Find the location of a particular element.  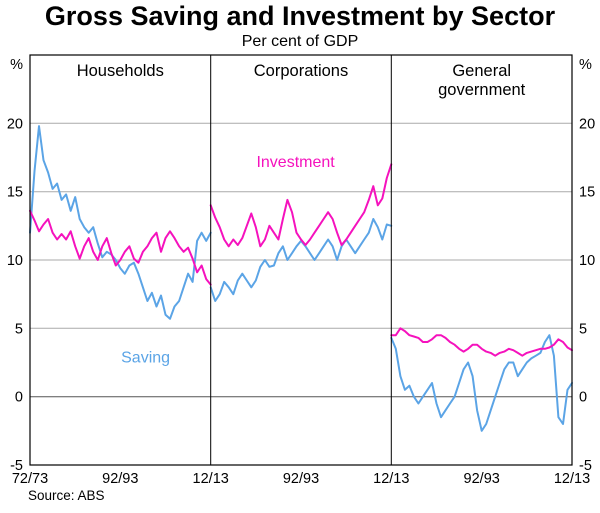

y-tick-left: 20 is located at coordinates (15, 124).